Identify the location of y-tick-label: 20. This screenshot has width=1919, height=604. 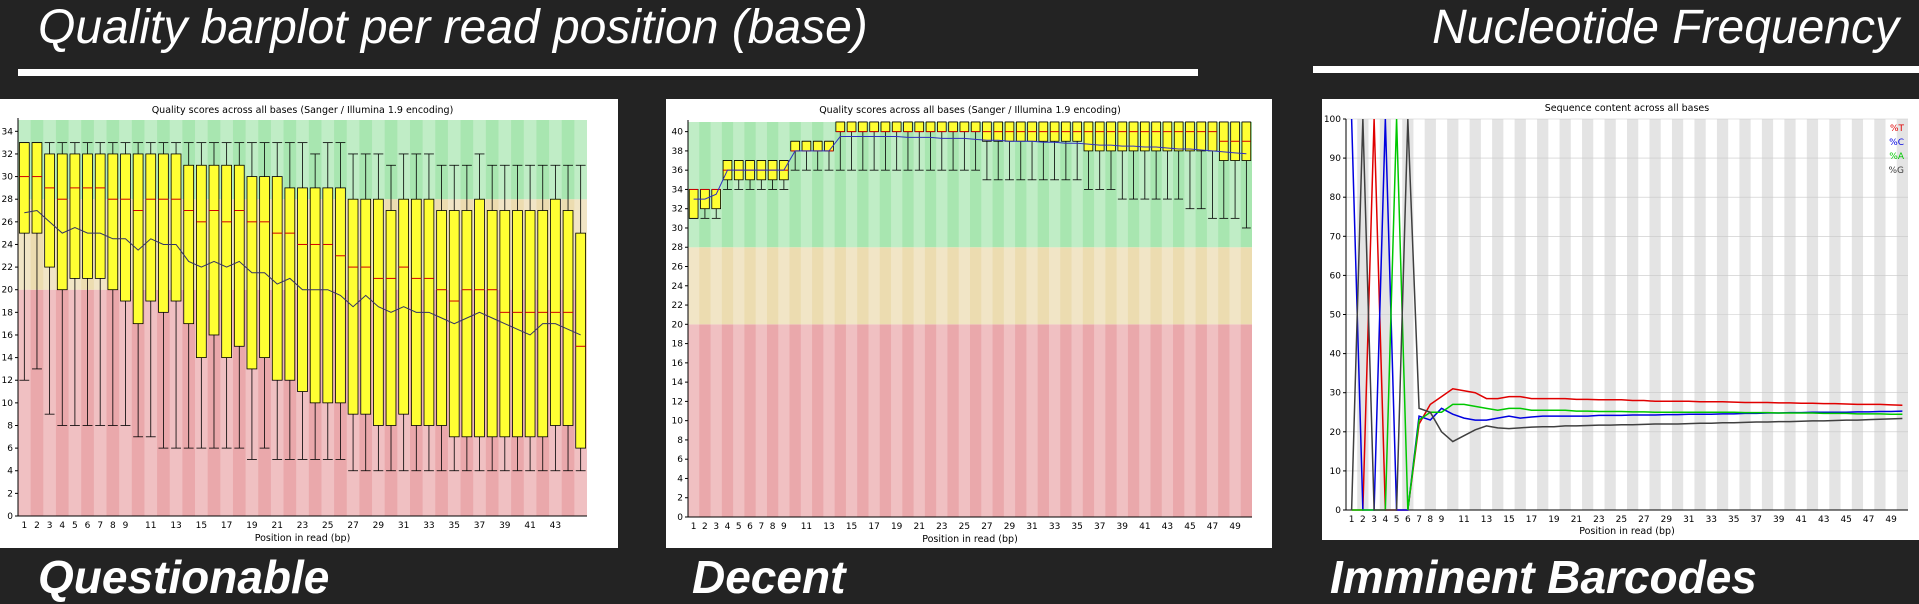
(678, 325).